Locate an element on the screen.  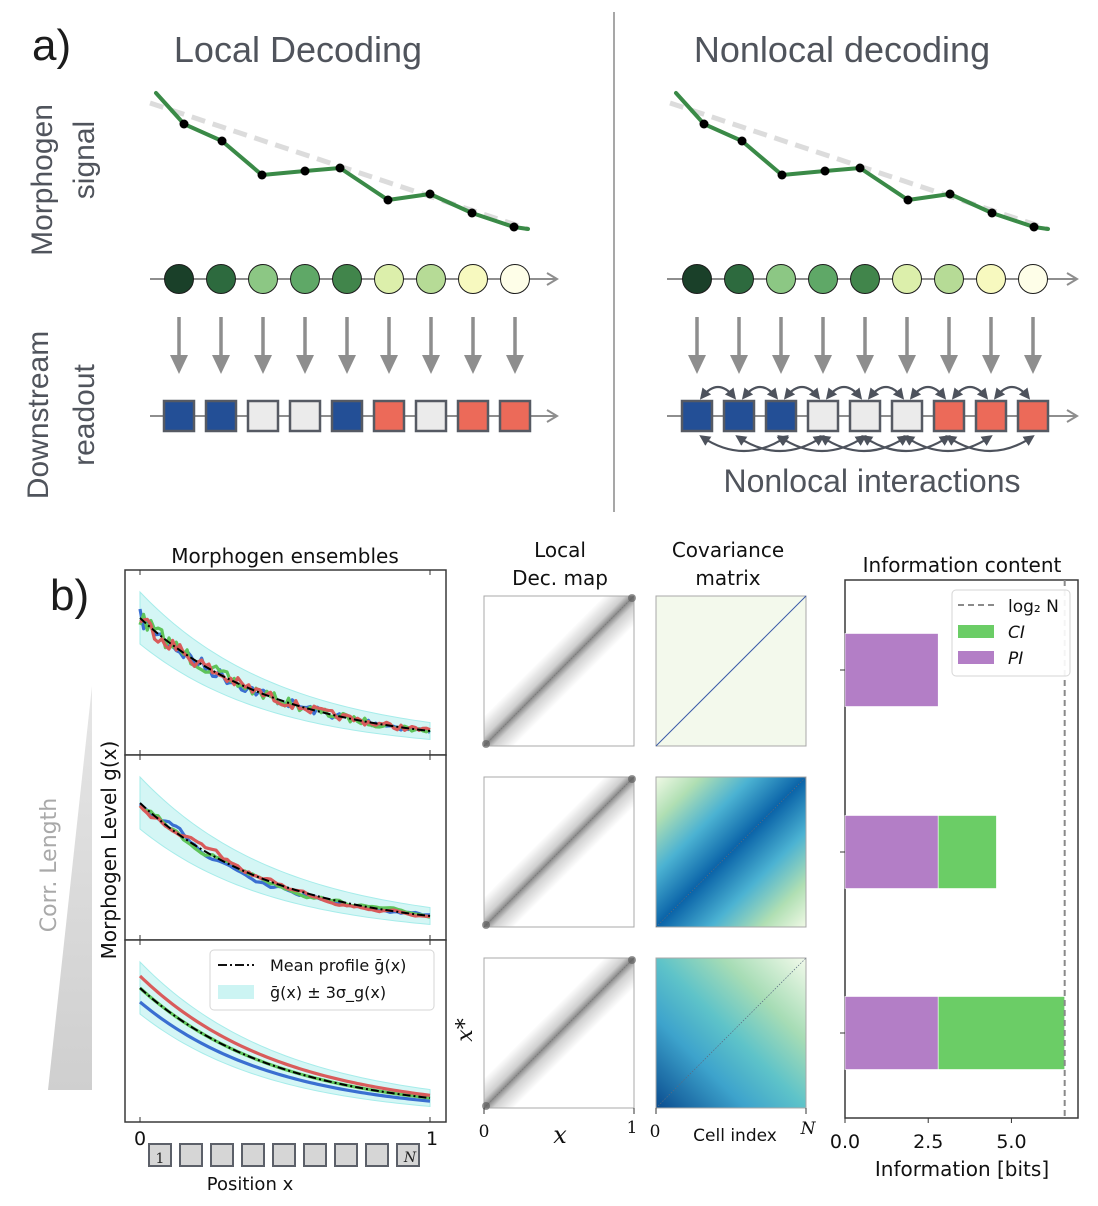
legend-log2n-label: log₂ N is located at coordinates (1033, 607).